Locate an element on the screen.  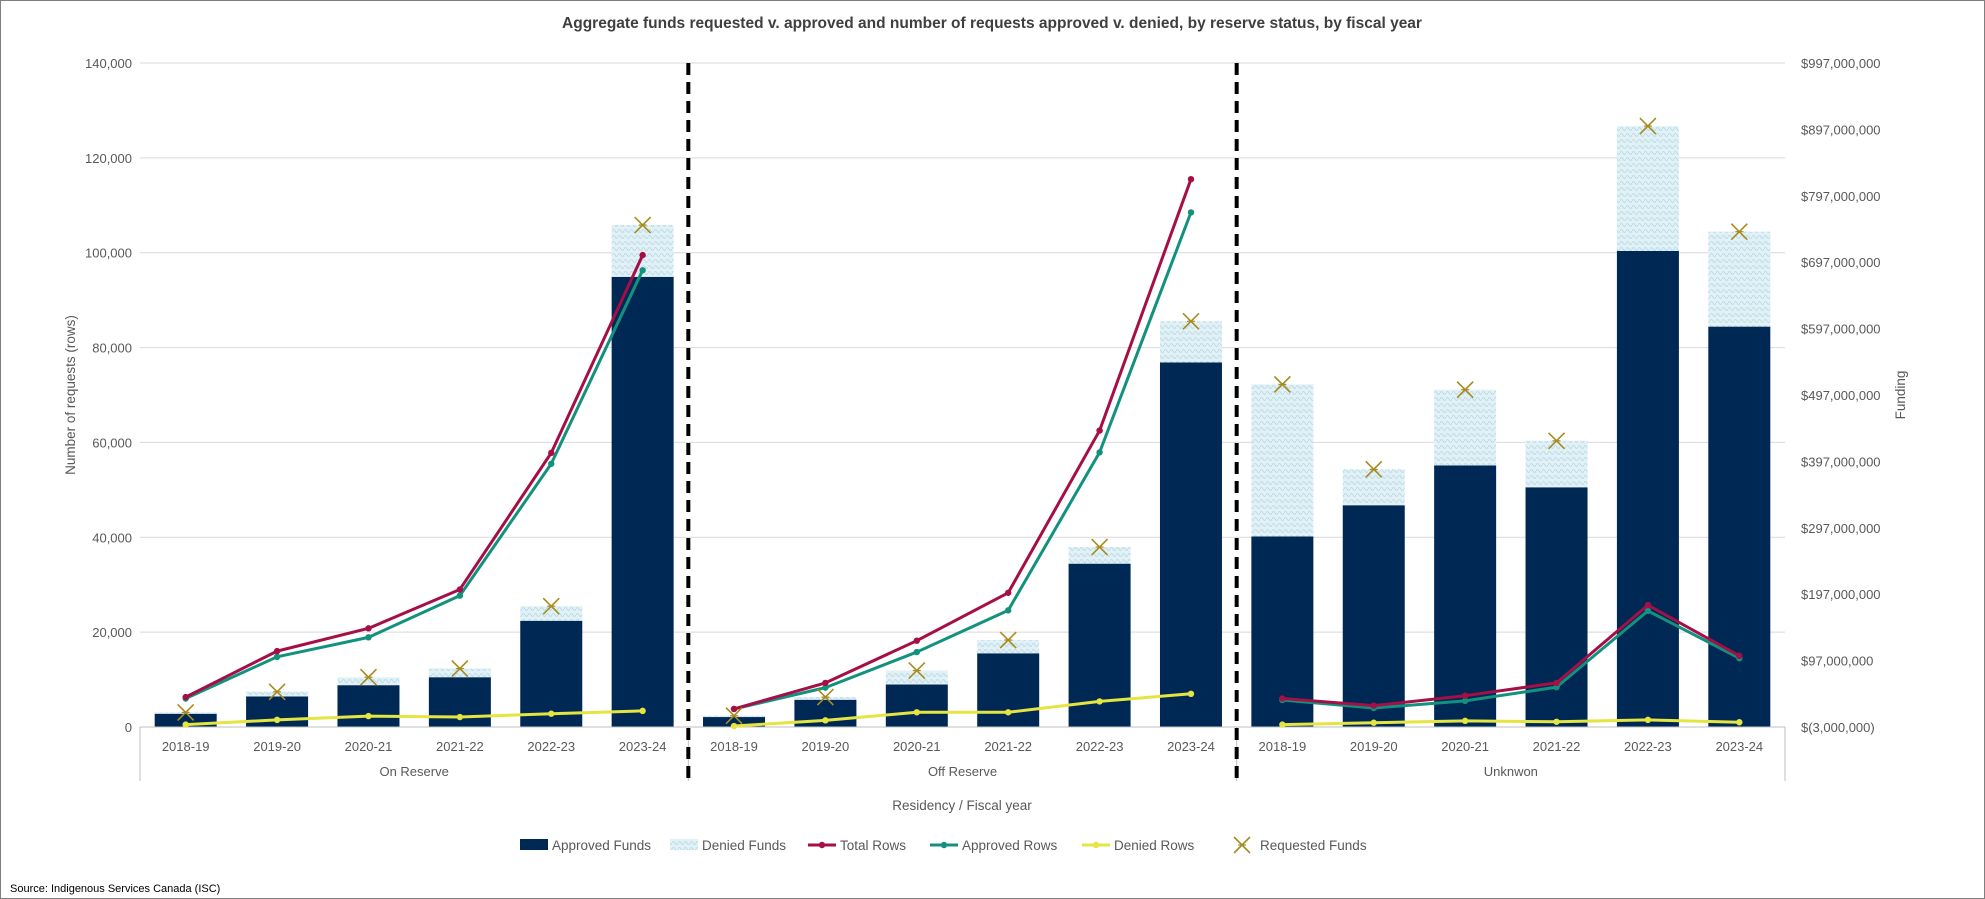
group-label: Off Reserve is located at coordinates (962, 771).